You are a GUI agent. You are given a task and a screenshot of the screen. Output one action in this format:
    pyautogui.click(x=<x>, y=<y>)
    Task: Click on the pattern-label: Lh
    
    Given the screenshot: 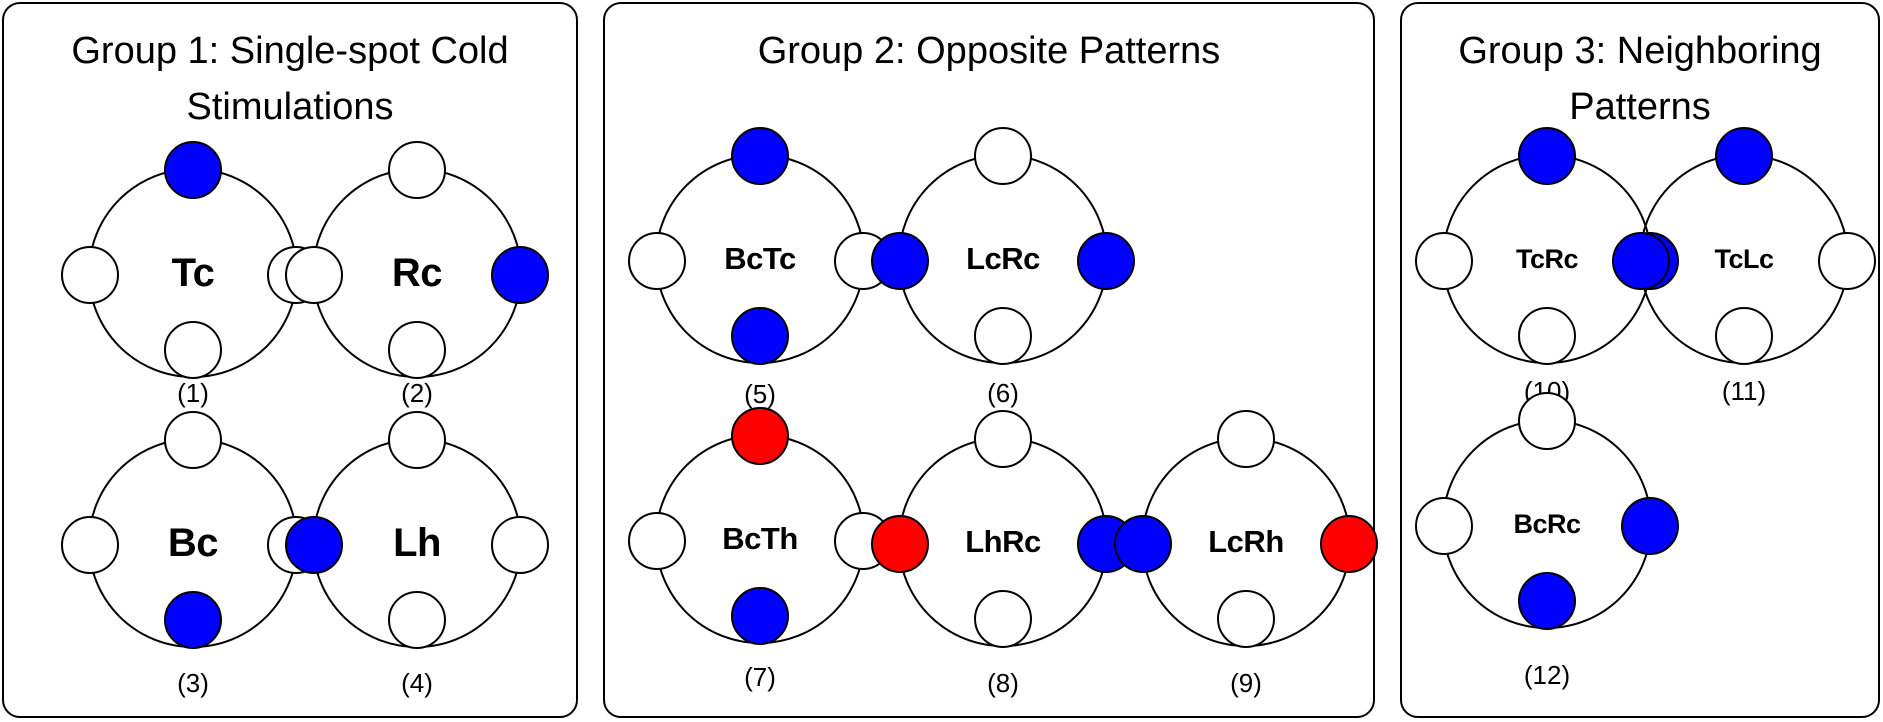 What is the action you would take?
    pyautogui.click(x=417, y=542)
    